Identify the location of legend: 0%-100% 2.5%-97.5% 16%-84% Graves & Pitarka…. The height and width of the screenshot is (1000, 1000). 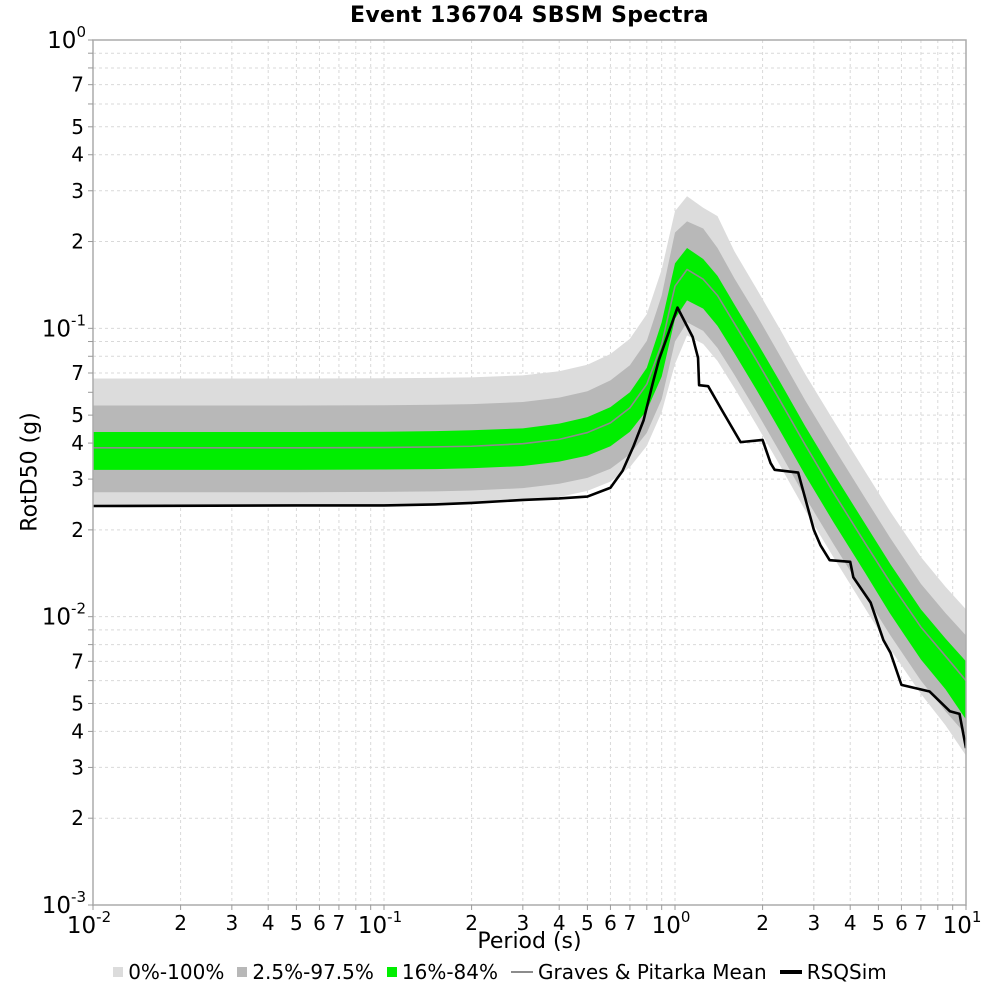
(500, 972).